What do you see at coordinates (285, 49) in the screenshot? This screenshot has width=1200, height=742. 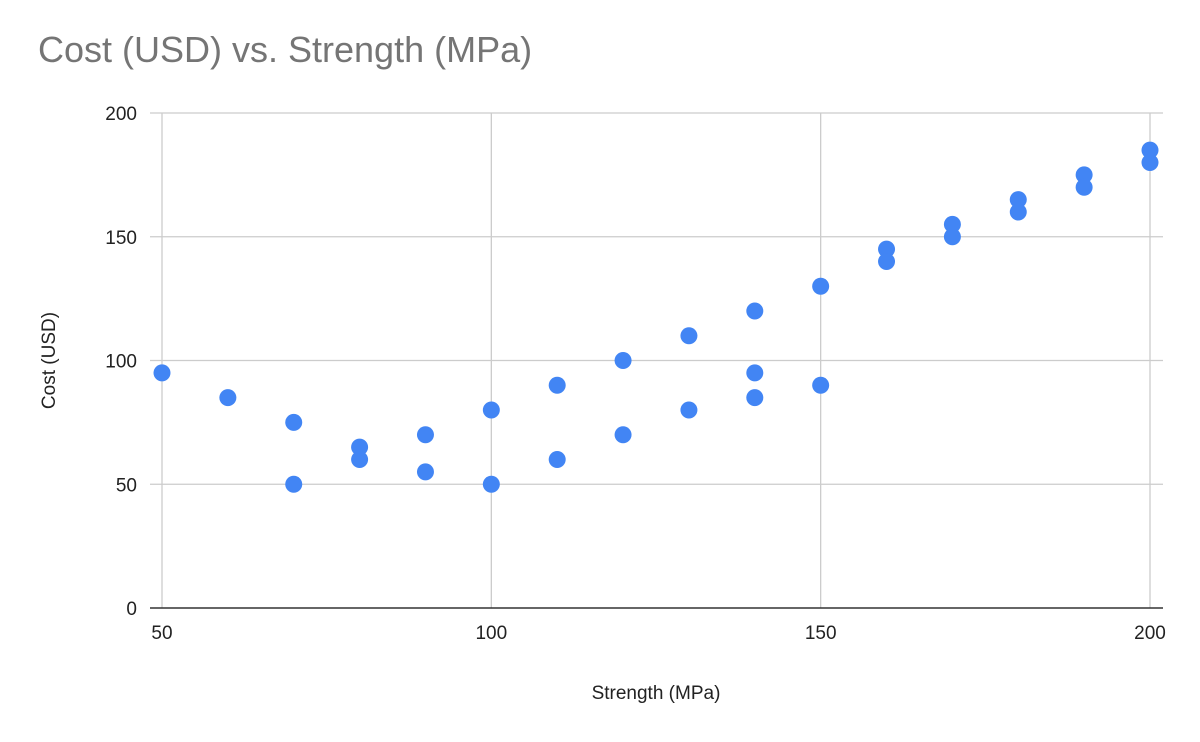 I see `chart-title: Cost (USD) vs. Strength (MPa)` at bounding box center [285, 49].